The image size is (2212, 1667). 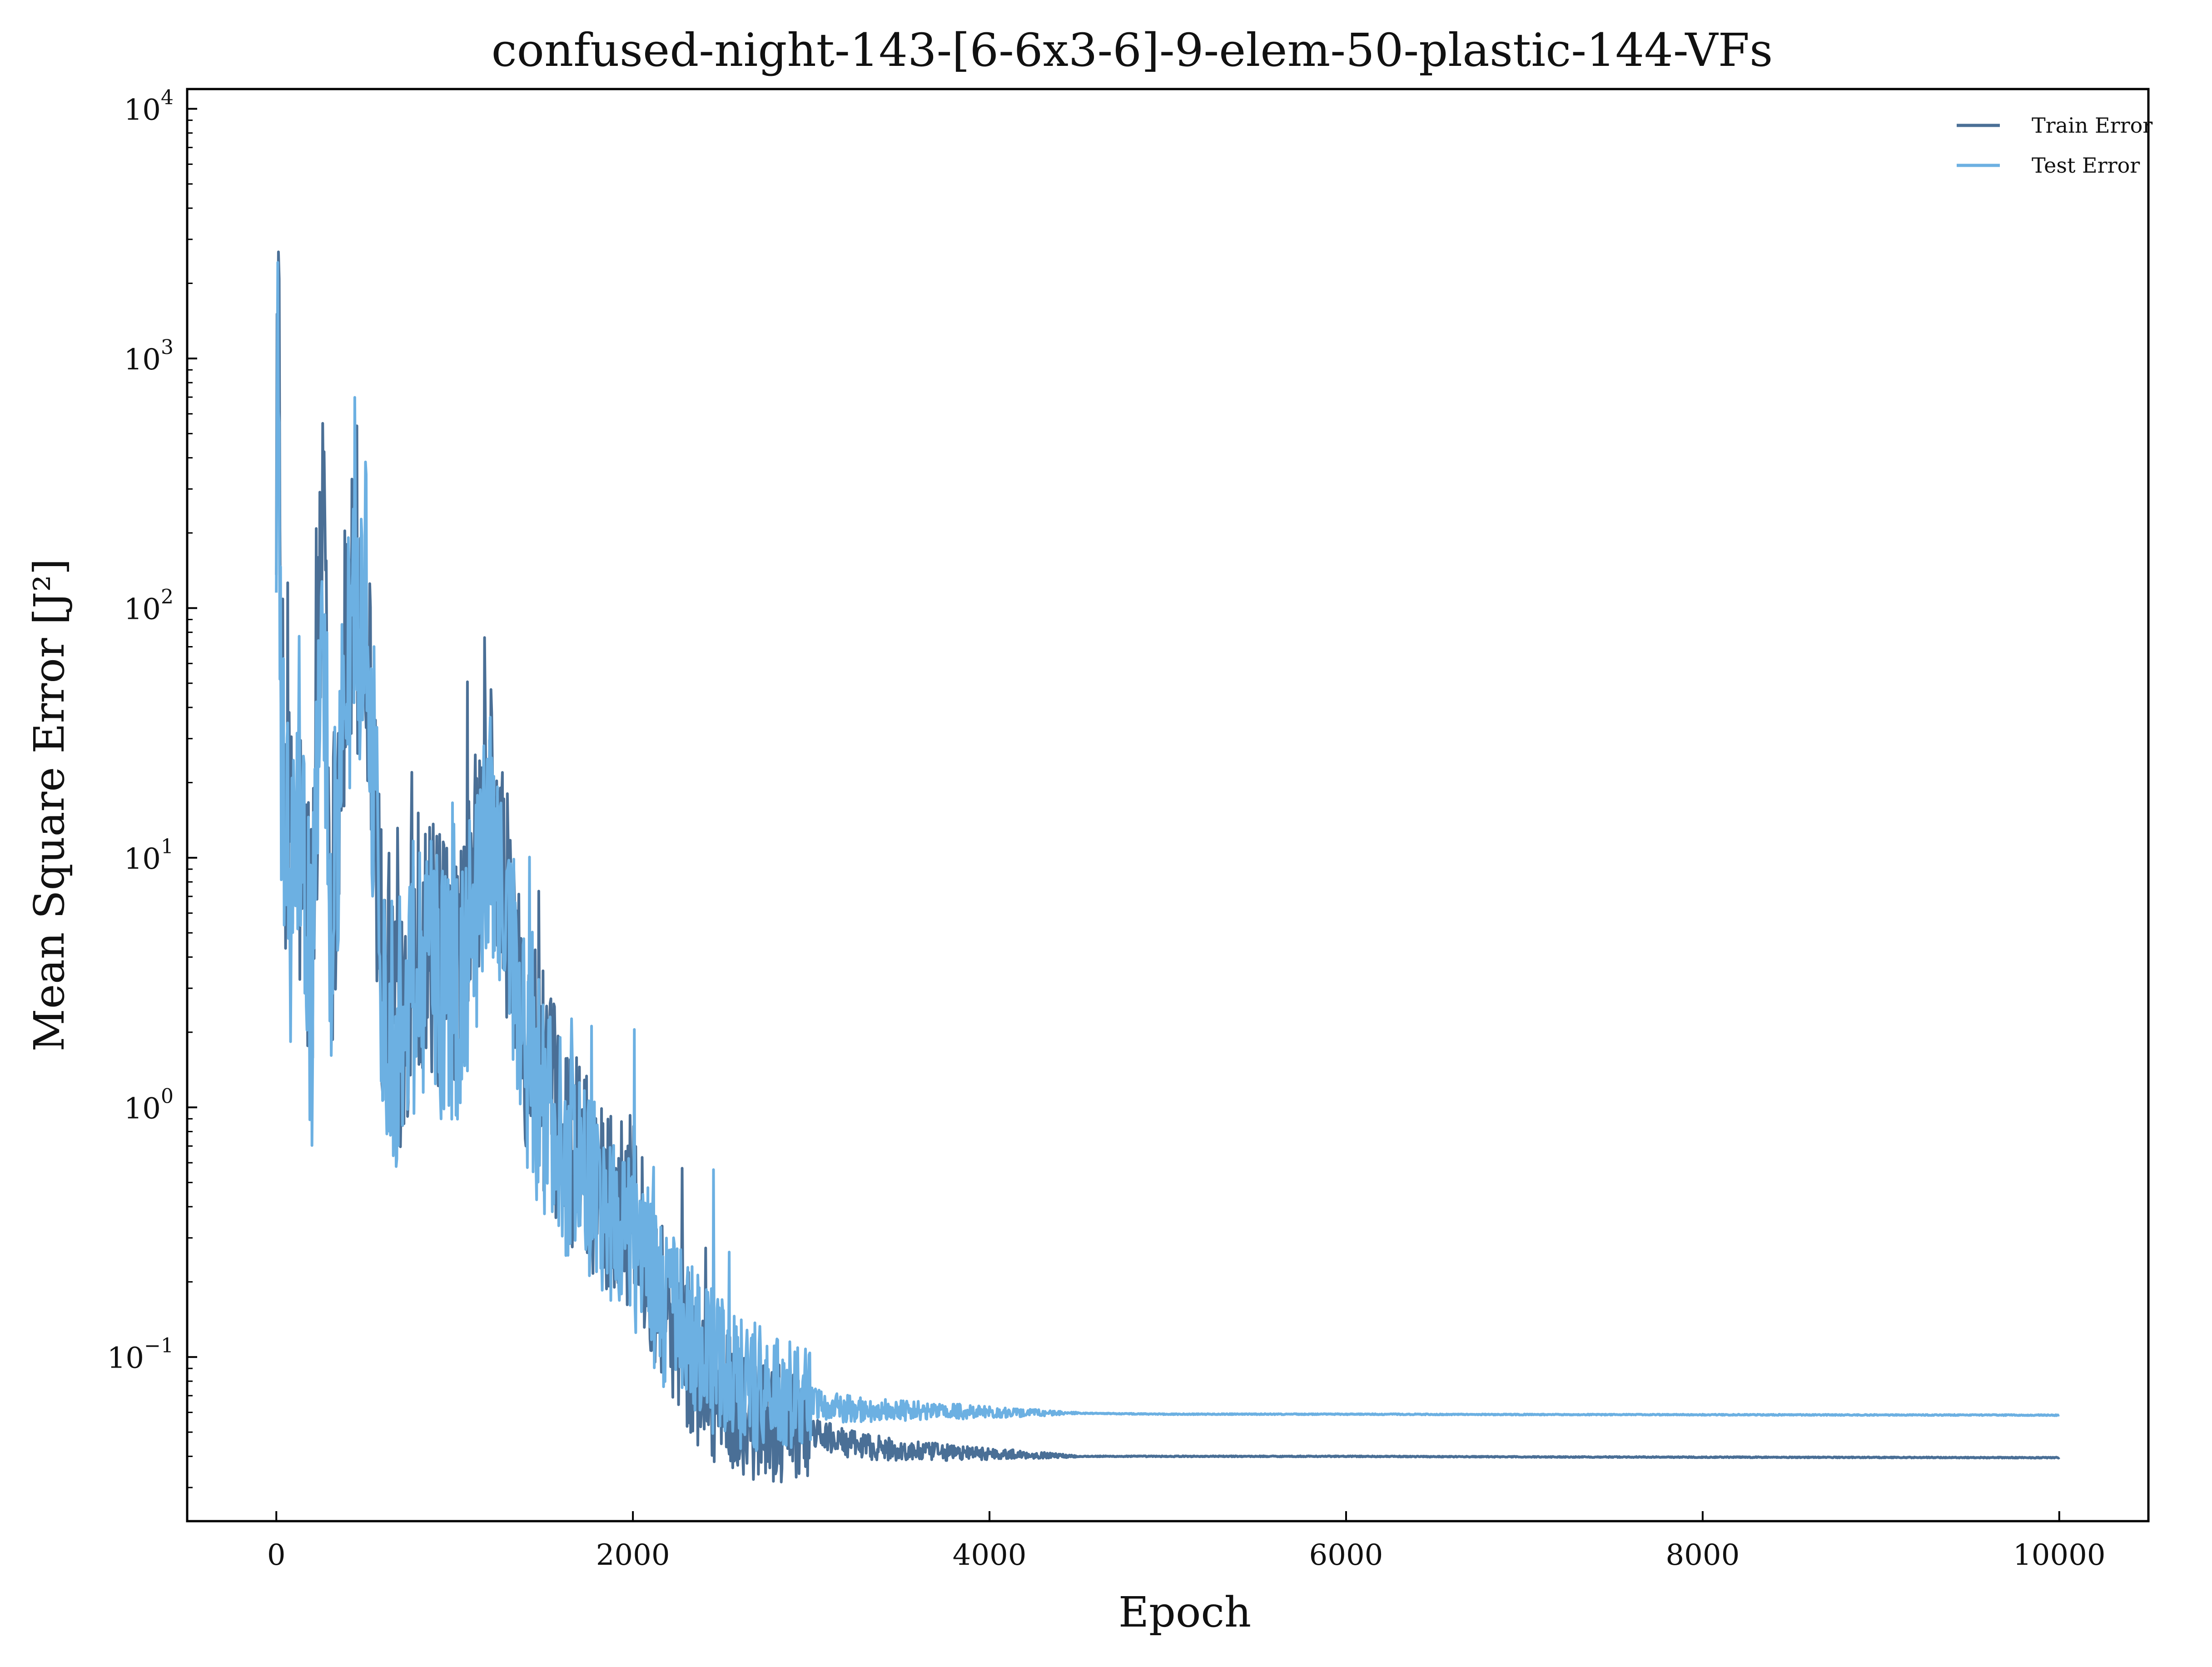 I want to click on legend-label-test: Test Error, so click(x=2086, y=165).